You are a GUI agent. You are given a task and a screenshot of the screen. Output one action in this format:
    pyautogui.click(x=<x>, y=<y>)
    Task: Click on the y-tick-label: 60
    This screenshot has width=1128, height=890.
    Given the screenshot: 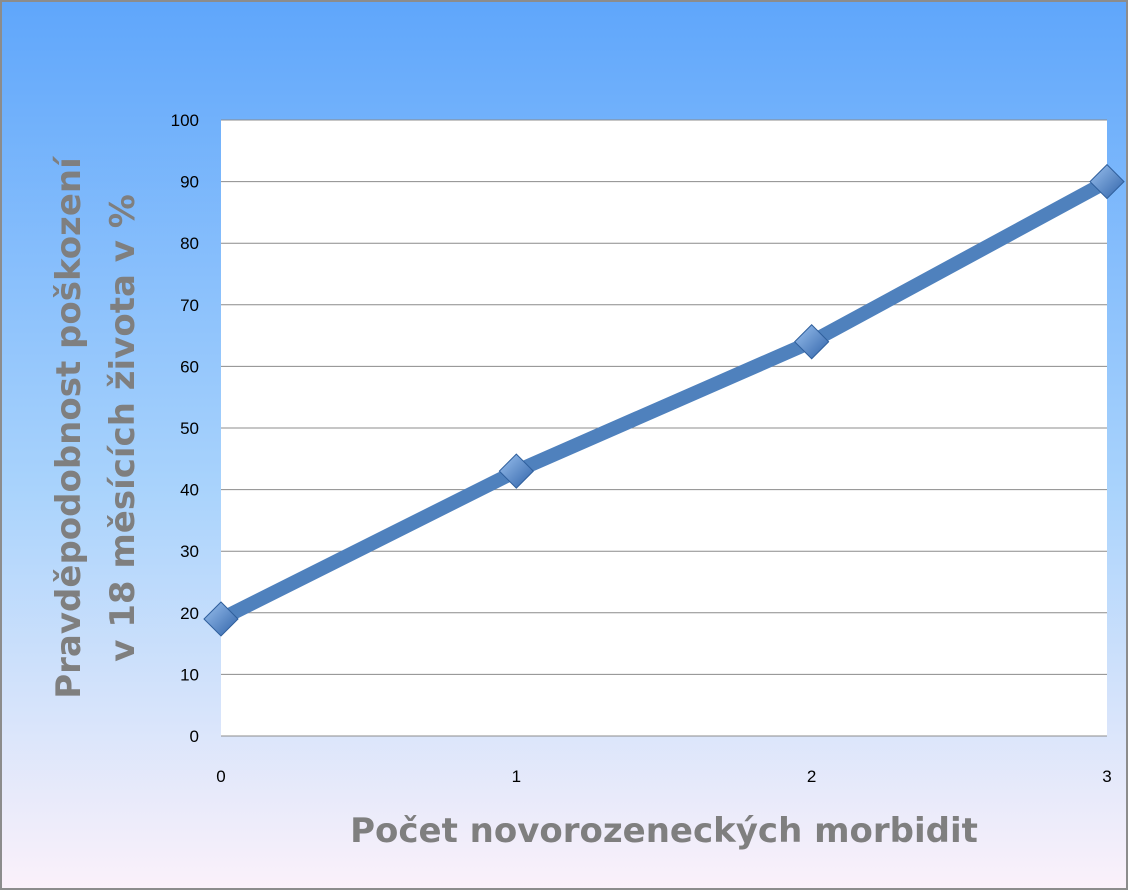 What is the action you would take?
    pyautogui.click(x=189, y=366)
    